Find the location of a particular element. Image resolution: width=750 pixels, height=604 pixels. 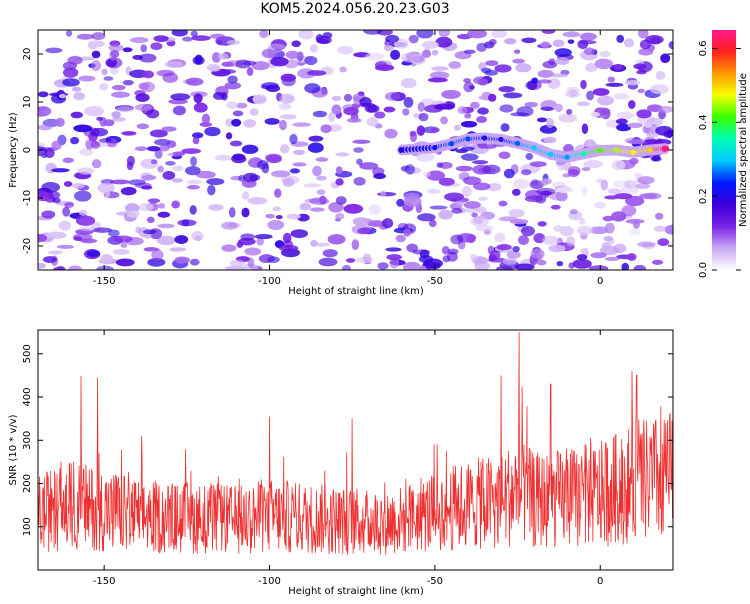

y-tick-label: 200 is located at coordinates (27, 483).